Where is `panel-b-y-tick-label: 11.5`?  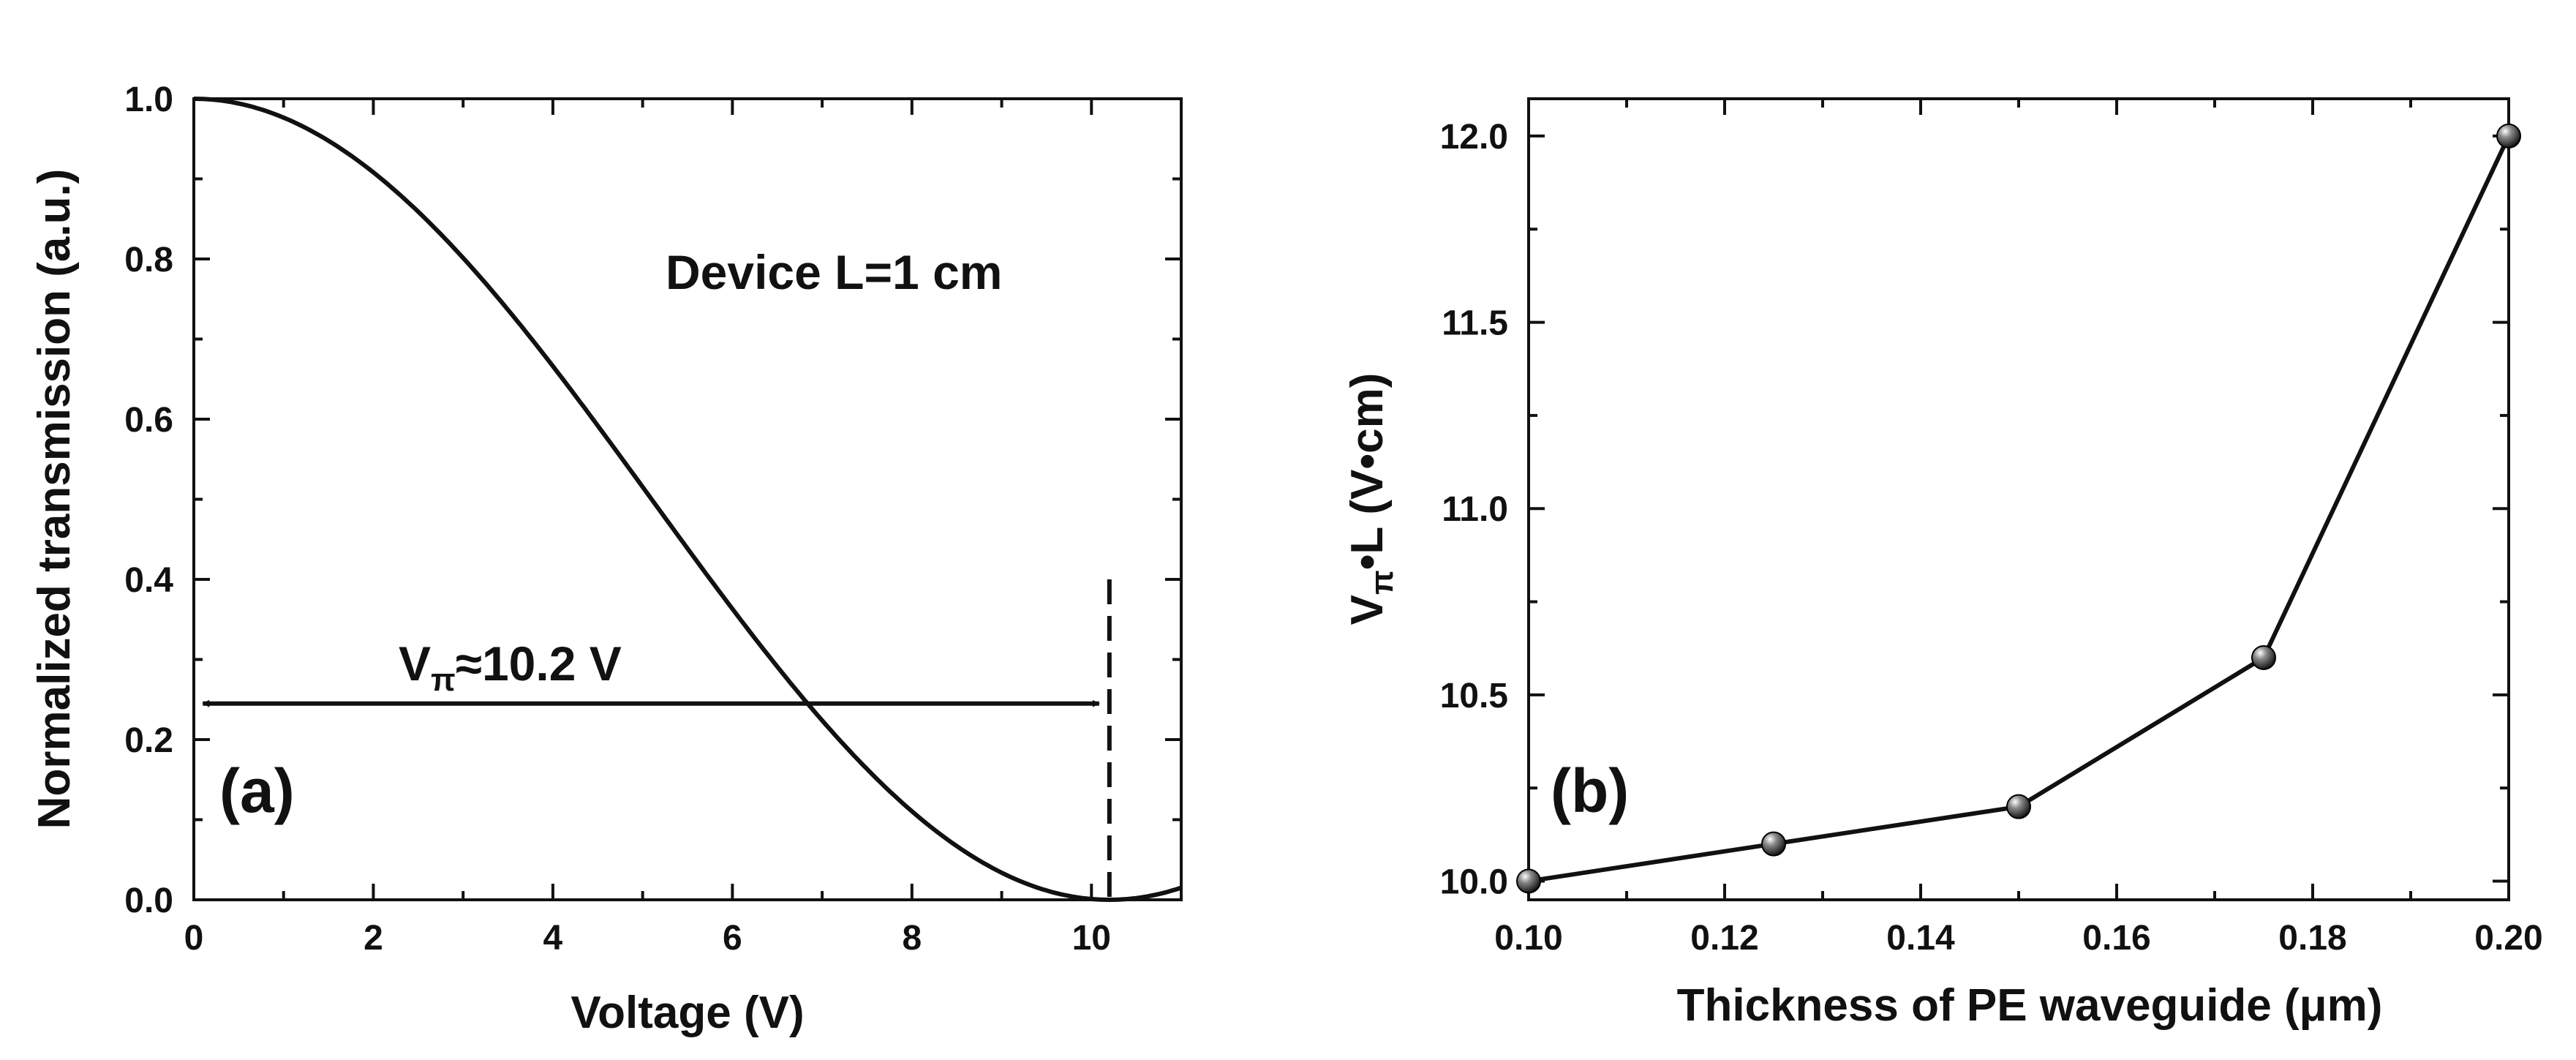
panel-b-y-tick-label: 11.5 is located at coordinates (1475, 323).